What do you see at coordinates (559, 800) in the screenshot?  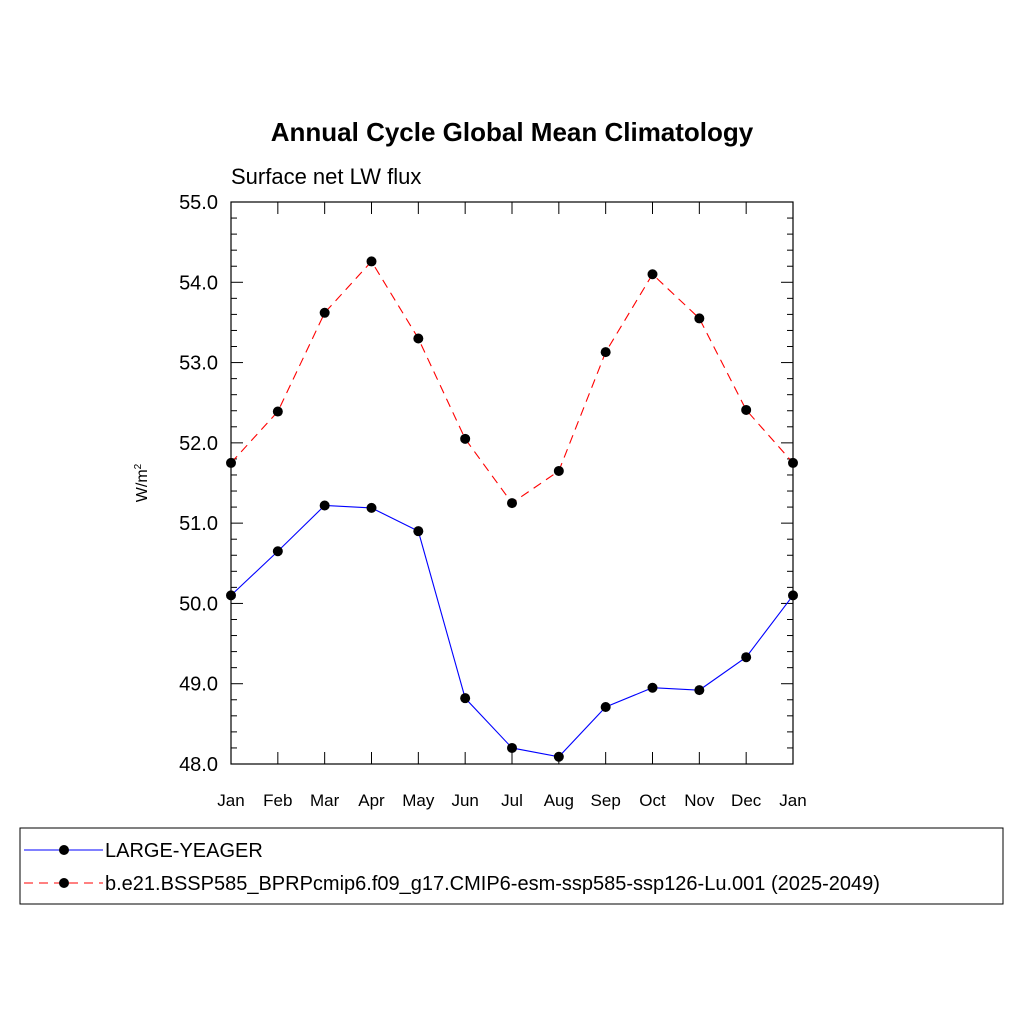 I see `x-tick-label: Aug` at bounding box center [559, 800].